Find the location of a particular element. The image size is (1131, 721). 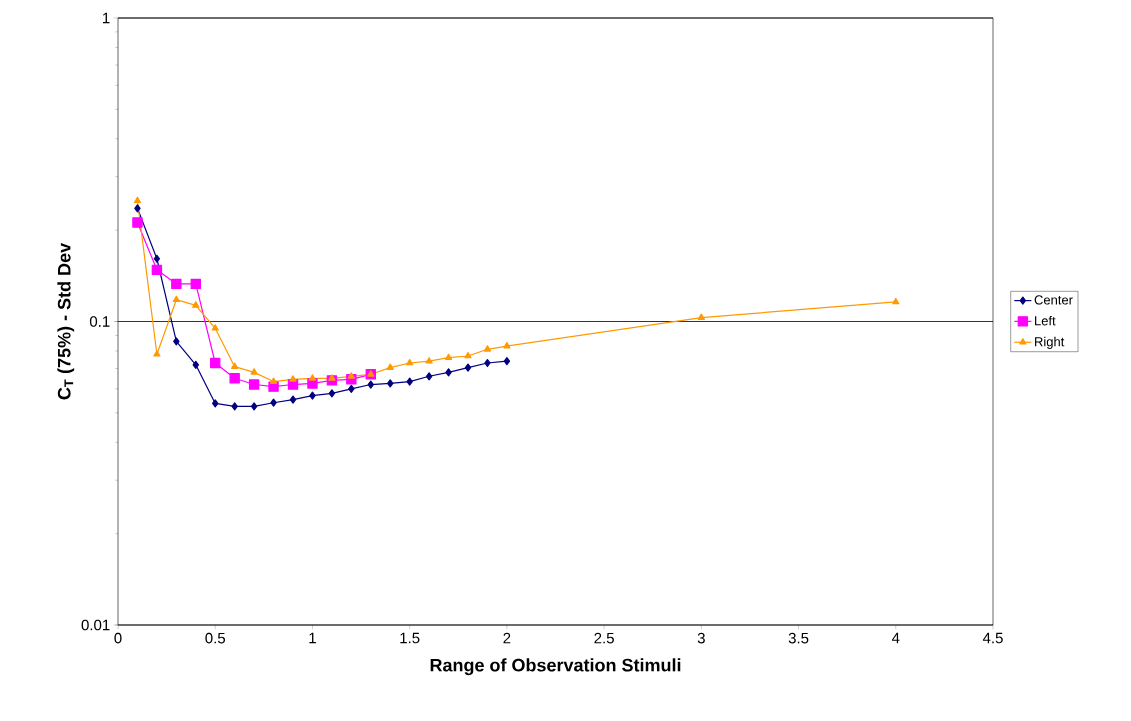

x-tick-label: 4.5 is located at coordinates (992, 638).